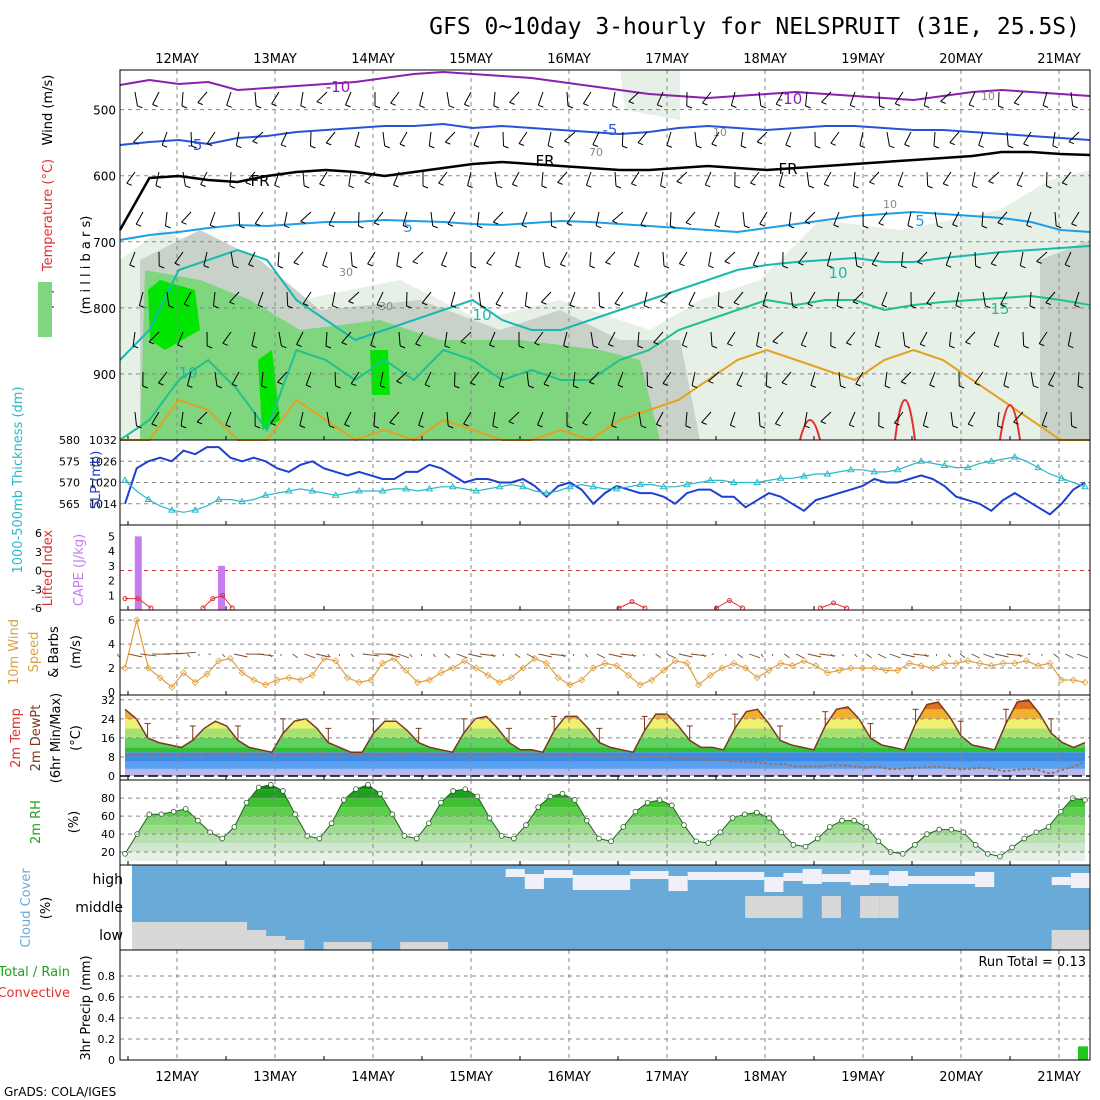 The height and width of the screenshot is (1100, 1100). What do you see at coordinates (103, 483) in the screenshot?
I see `slp-tick-label: 1020` at bounding box center [103, 483].